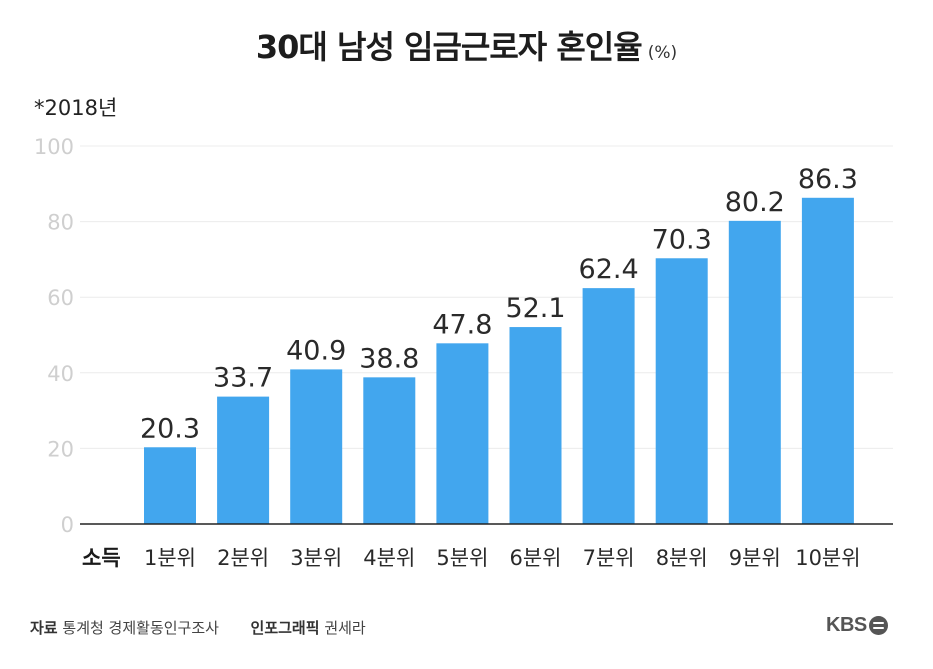 The image size is (933, 669). I want to click on chart-title-row: 30대 남성 임금근로자 혼인율 (%), so click(466, 45).